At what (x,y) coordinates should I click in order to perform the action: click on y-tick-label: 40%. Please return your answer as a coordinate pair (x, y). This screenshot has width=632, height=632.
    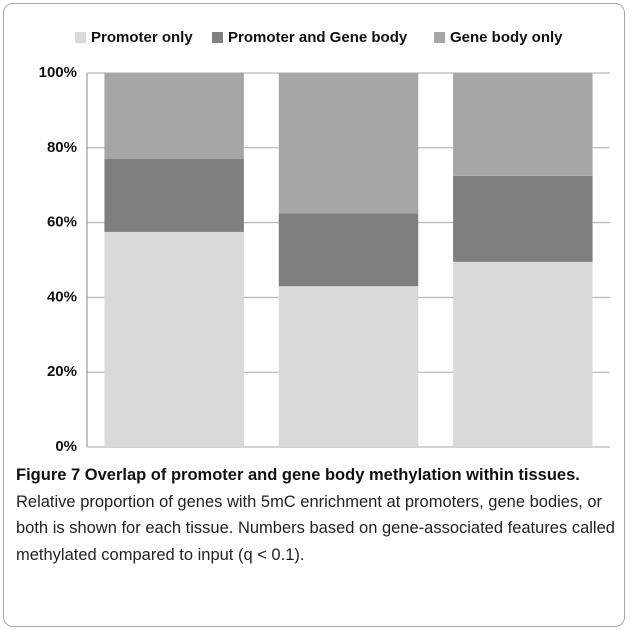
    Looking at the image, I should click on (62, 296).